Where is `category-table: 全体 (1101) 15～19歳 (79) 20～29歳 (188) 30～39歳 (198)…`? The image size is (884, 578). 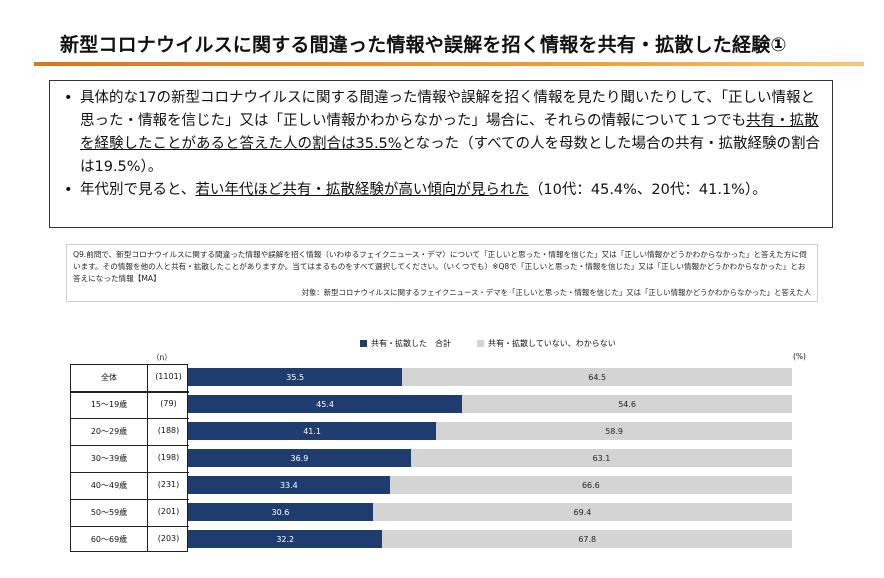
category-table: 全体 (1101) 15～19歳 (79) 20～29歳 (188) 30～39歳 (198)… is located at coordinates (129, 458).